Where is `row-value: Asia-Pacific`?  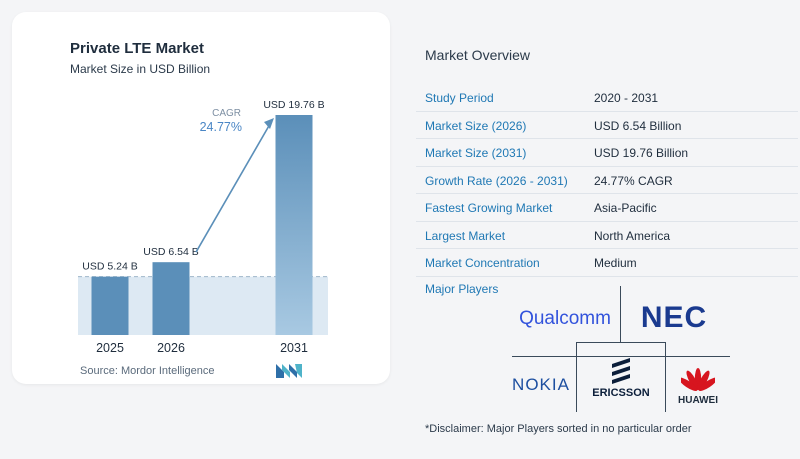
row-value: Asia-Pacific is located at coordinates (625, 208).